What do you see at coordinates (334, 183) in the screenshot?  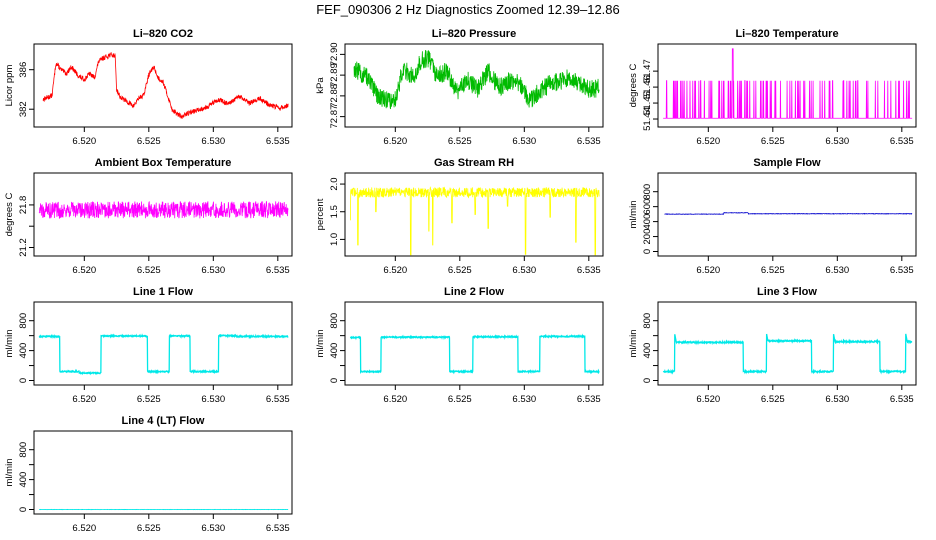 I see `y-tick-label: 2.0` at bounding box center [334, 183].